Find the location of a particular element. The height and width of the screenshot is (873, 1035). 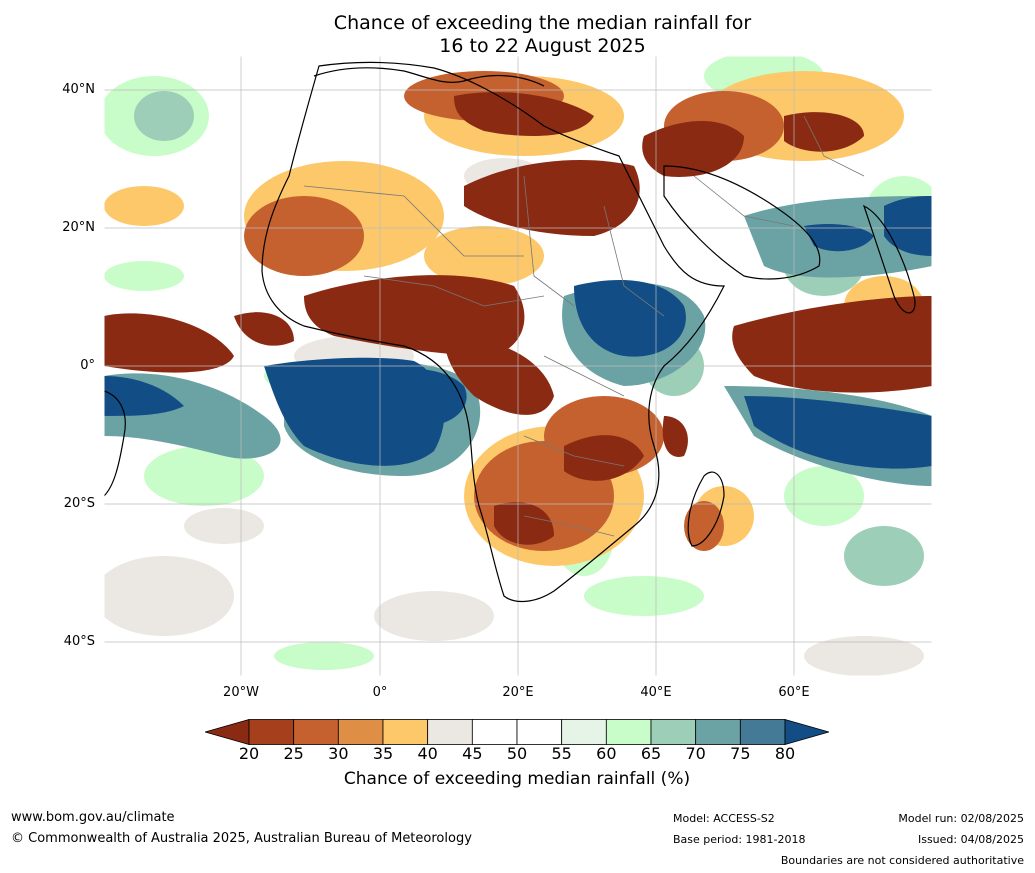

footer-website: www.bom.gov.au/climate is located at coordinates (93, 817).